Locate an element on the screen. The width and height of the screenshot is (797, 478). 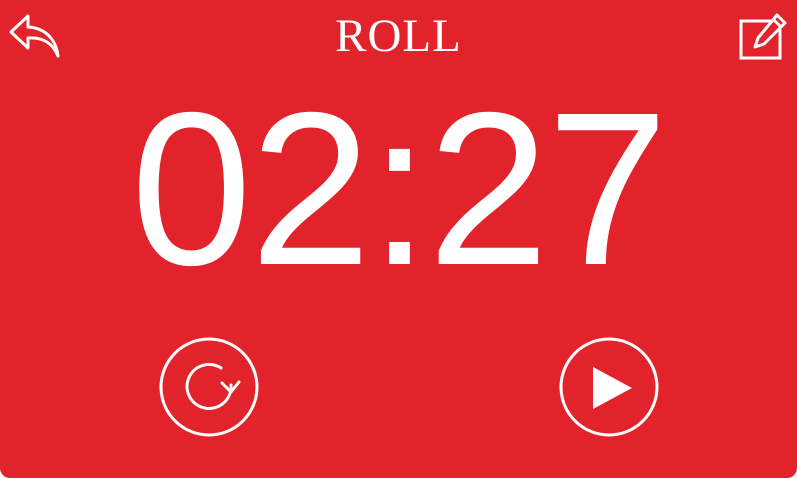
edit-button is located at coordinates (763, 37).